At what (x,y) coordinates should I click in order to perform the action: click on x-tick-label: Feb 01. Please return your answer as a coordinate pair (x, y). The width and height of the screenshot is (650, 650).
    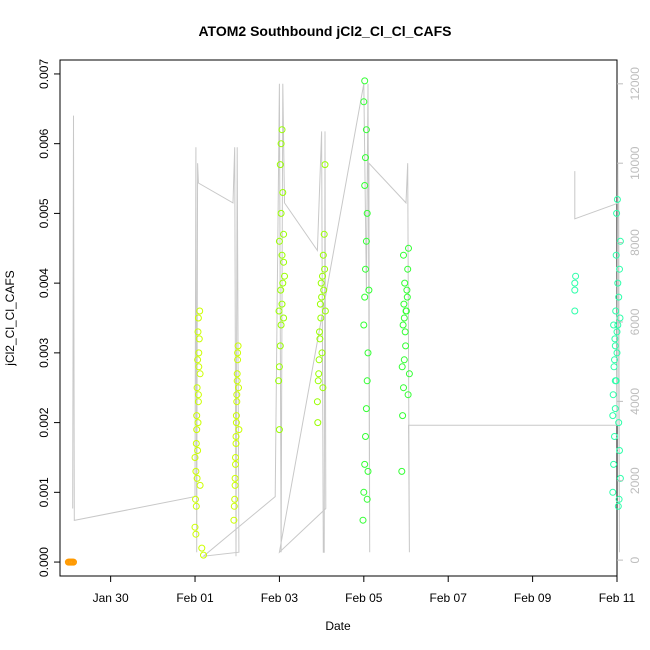
    Looking at the image, I should click on (195, 598).